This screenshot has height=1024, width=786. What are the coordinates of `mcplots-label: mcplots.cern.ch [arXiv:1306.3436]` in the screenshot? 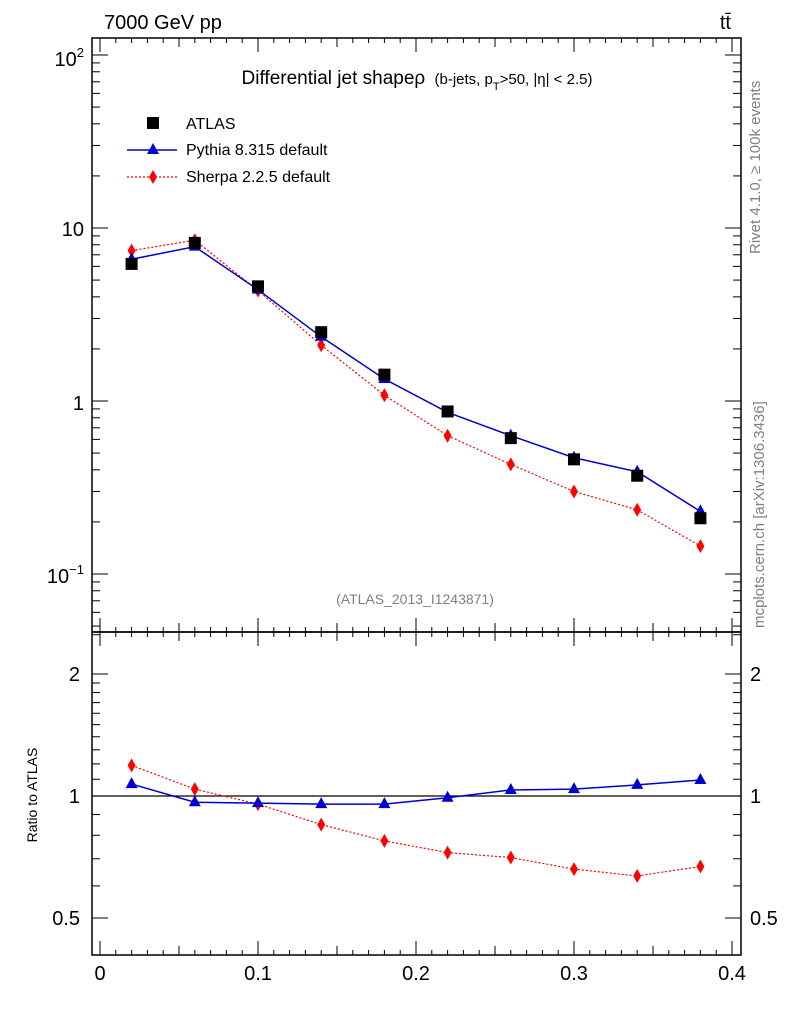 It's located at (759, 514).